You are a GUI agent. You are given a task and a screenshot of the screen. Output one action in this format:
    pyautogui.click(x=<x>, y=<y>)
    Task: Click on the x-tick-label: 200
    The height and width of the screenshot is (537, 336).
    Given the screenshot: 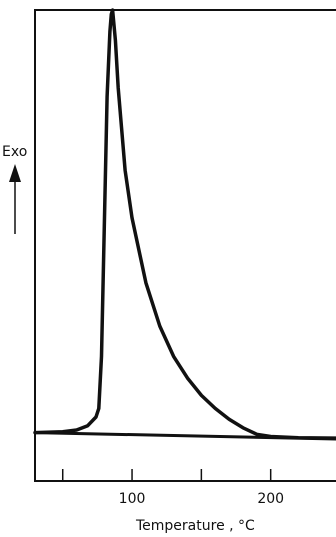 What is the action you would take?
    pyautogui.click(x=270, y=499)
    